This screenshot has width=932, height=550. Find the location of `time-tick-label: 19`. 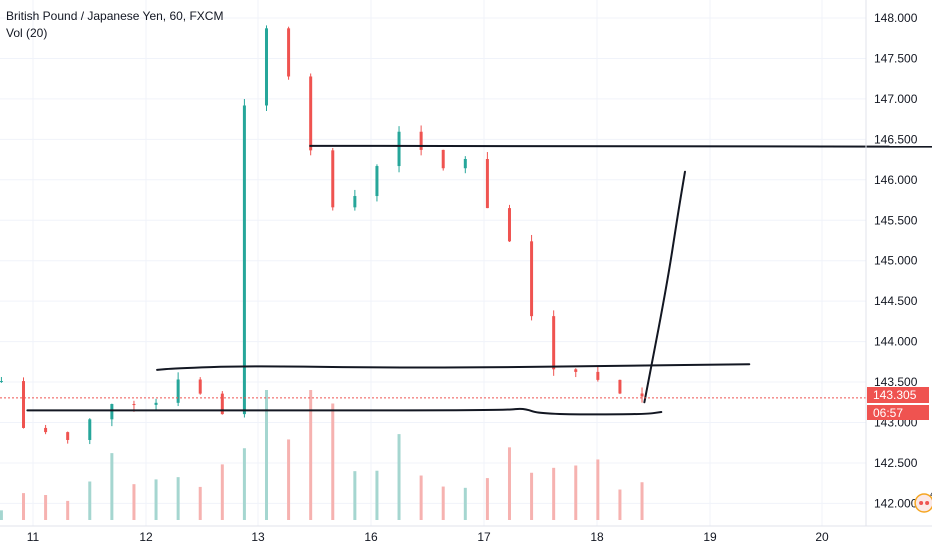

time-tick-label: 19 is located at coordinates (710, 537).